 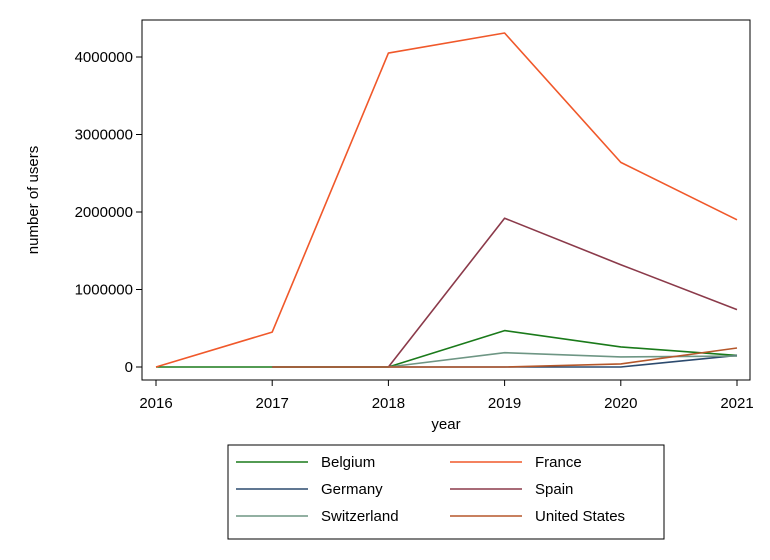 What do you see at coordinates (736, 403) in the screenshot?
I see `x-tick-label: 2021` at bounding box center [736, 403].